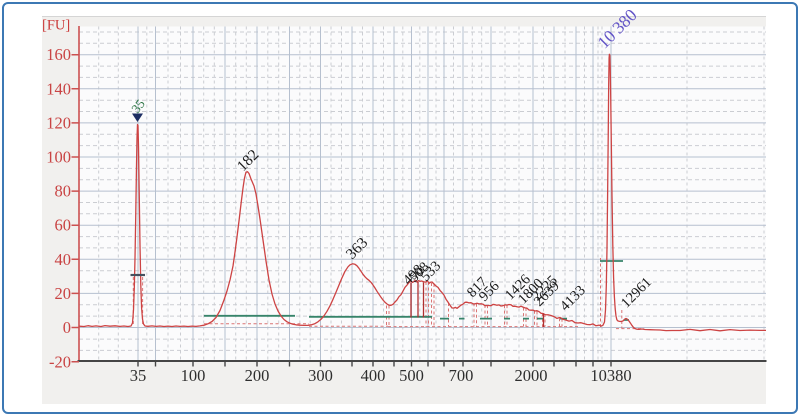 The image size is (800, 416). Describe the element at coordinates (373, 375) in the screenshot. I see `svg-text: 400` at that location.